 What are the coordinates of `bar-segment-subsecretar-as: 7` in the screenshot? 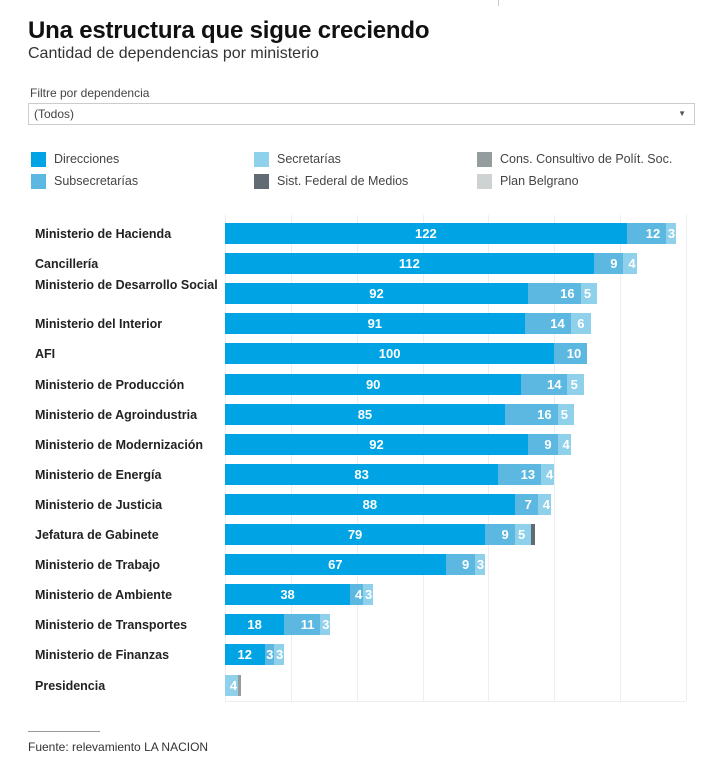 It's located at (526, 504).